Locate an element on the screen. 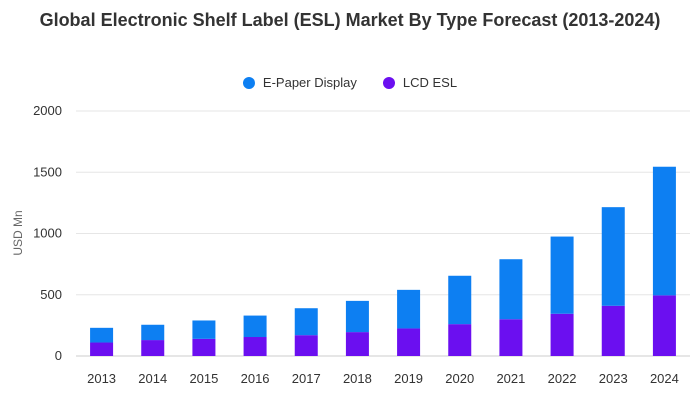 The height and width of the screenshot is (400, 700). chart-legend: E-Paper Display LCD ESL is located at coordinates (350, 82).